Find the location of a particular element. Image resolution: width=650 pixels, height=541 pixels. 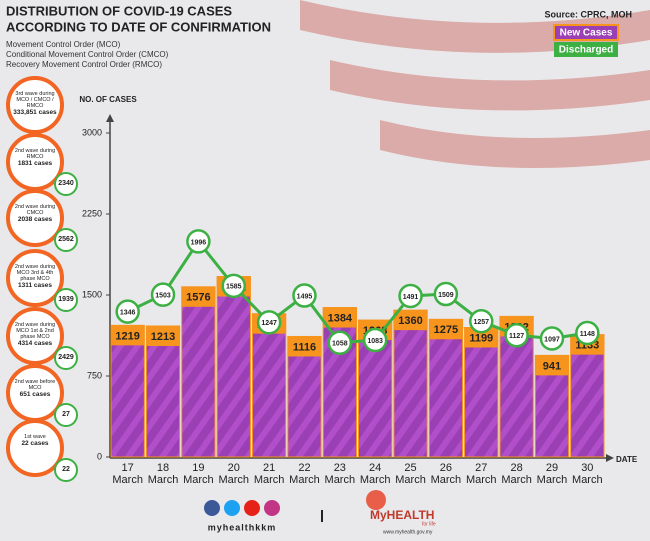

wave-cases: 2038 cases is located at coordinates (35, 219).